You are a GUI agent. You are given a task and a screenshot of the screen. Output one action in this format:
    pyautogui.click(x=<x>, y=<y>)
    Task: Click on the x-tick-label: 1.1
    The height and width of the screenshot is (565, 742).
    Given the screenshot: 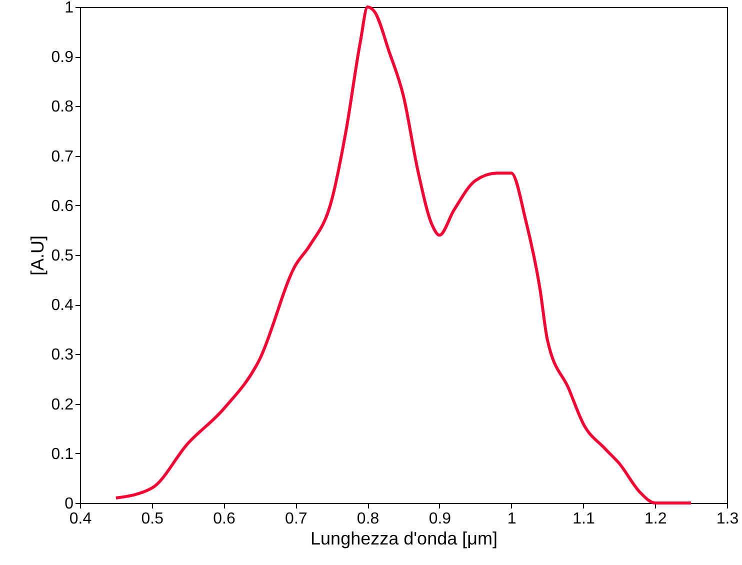 What is the action you would take?
    pyautogui.click(x=583, y=519)
    